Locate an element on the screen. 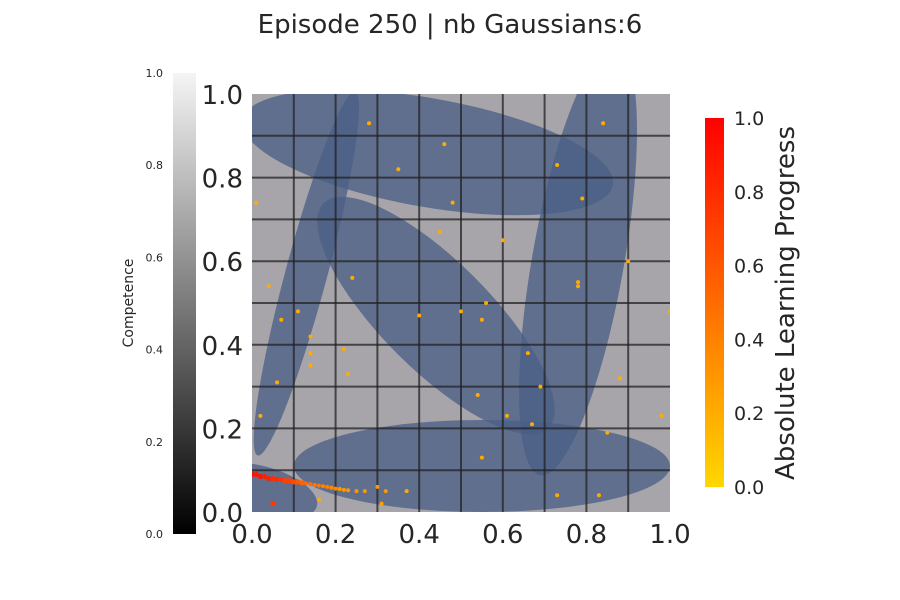 This screenshot has width=900, height=600. competence-colorbar-tick: 0.0 is located at coordinates (155, 534).